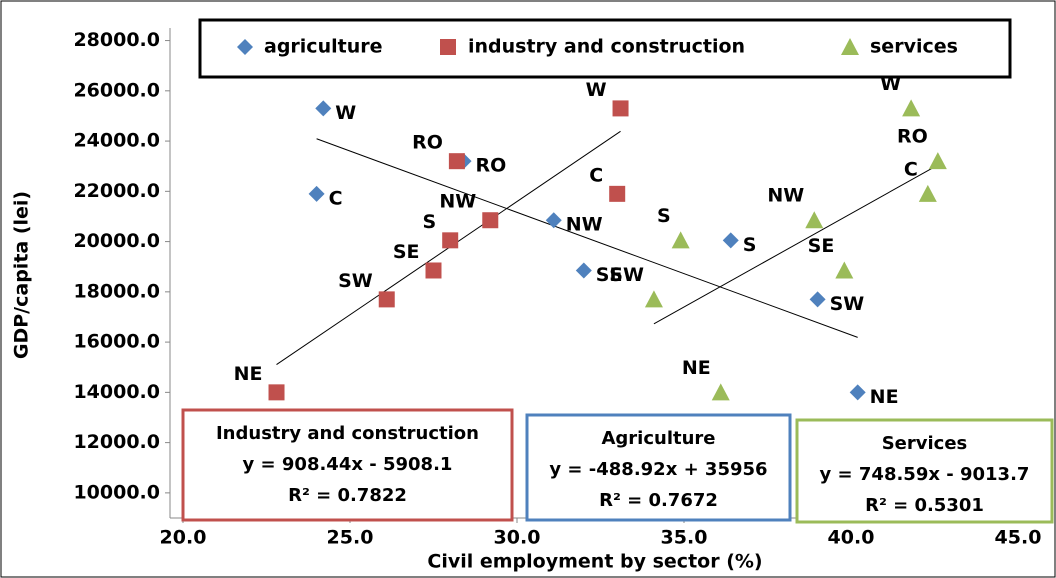  Describe the element at coordinates (22, 275) in the screenshot. I see `y-axis-label: GDP/capita (lei)` at that location.